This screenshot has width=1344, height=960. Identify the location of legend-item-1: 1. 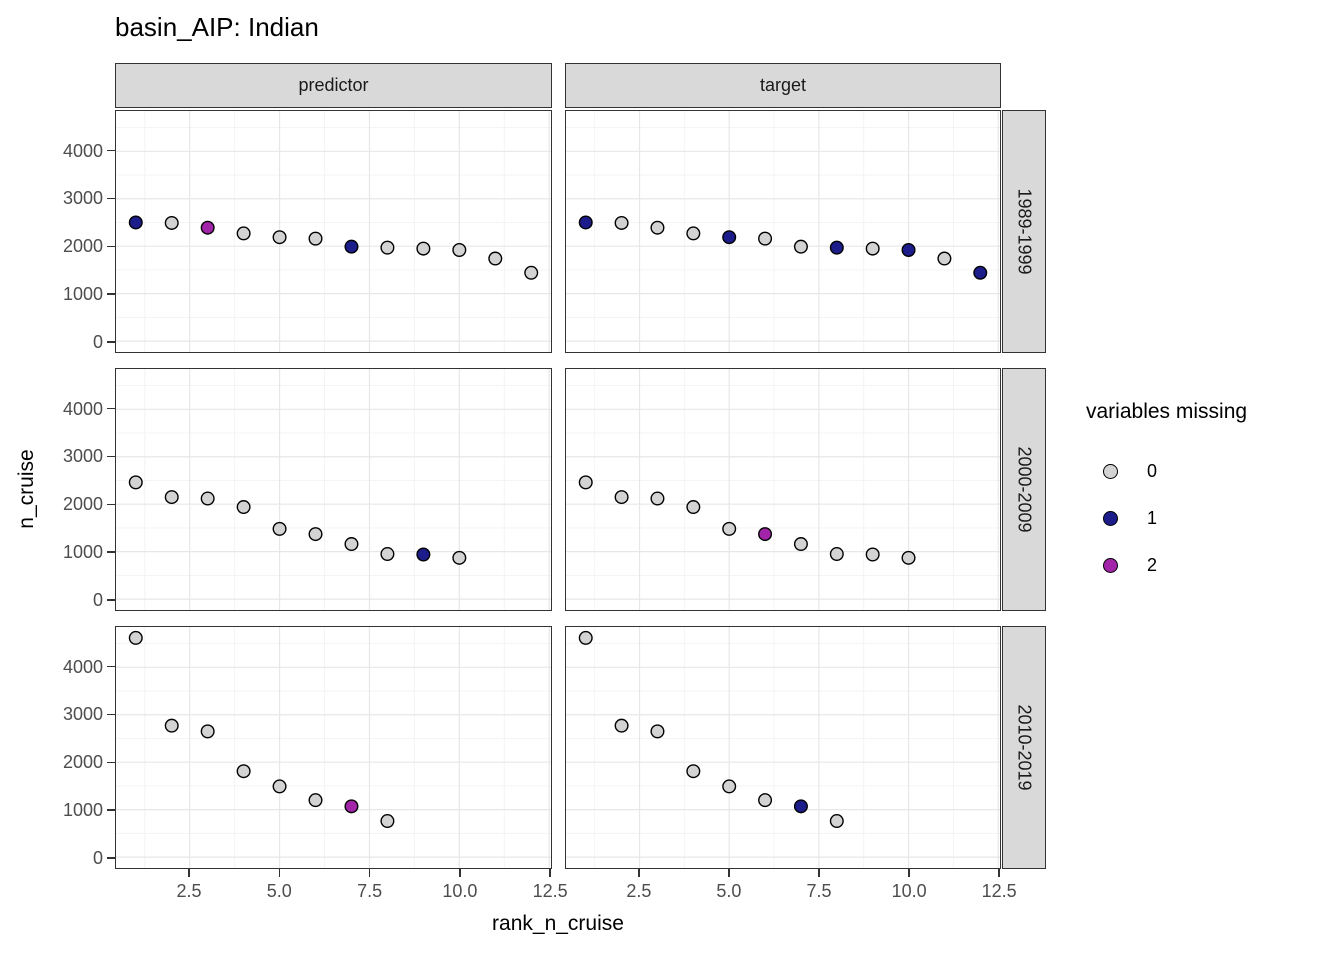
(1211, 518).